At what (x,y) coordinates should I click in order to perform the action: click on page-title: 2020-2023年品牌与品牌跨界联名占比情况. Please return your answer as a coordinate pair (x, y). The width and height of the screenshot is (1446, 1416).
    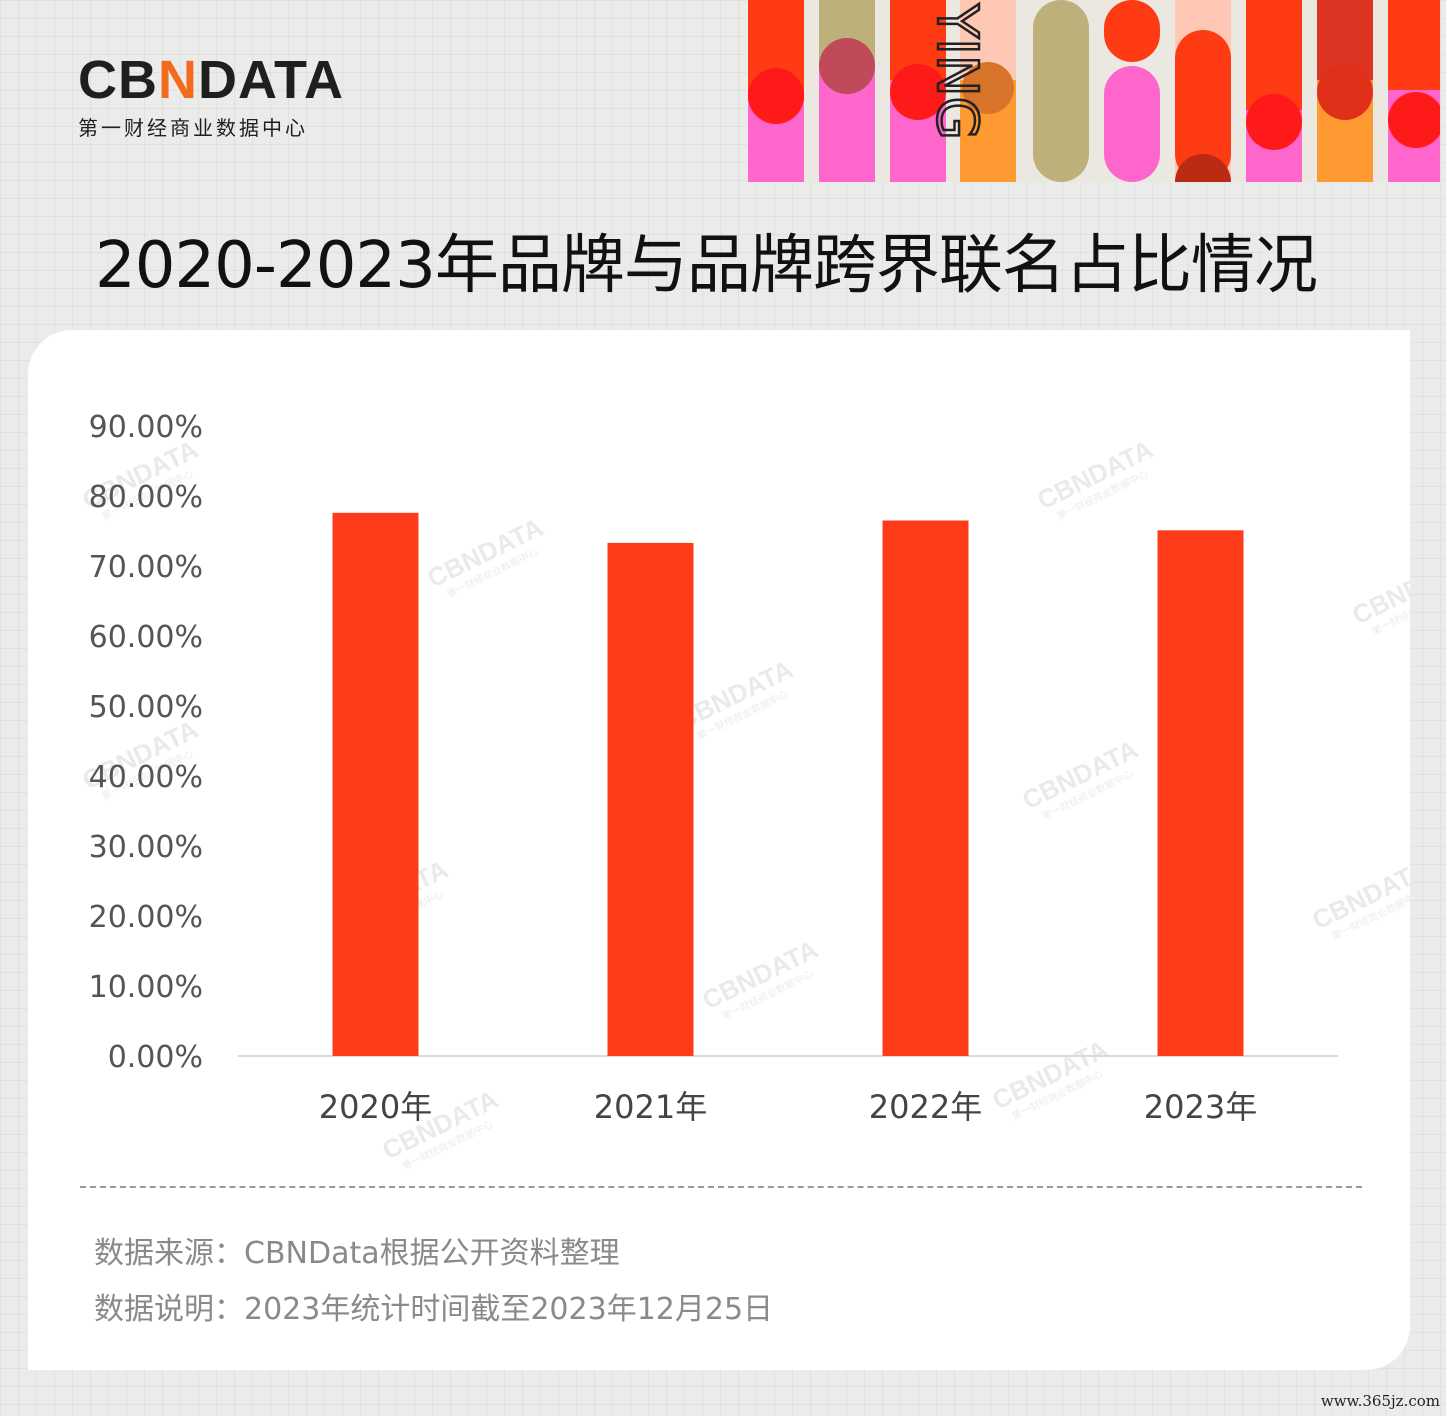
    Looking at the image, I should click on (706, 266).